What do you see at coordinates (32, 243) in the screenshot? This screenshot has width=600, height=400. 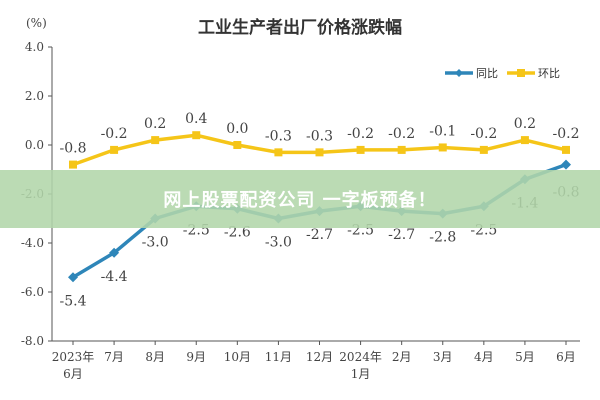 I see `y-tick-label: -4.0` at bounding box center [32, 243].